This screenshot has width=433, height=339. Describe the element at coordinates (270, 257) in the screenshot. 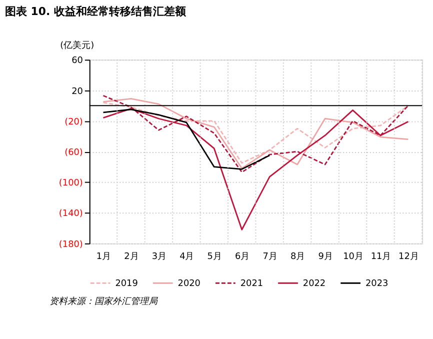

I see `x-tick-label: 7月` at that location.